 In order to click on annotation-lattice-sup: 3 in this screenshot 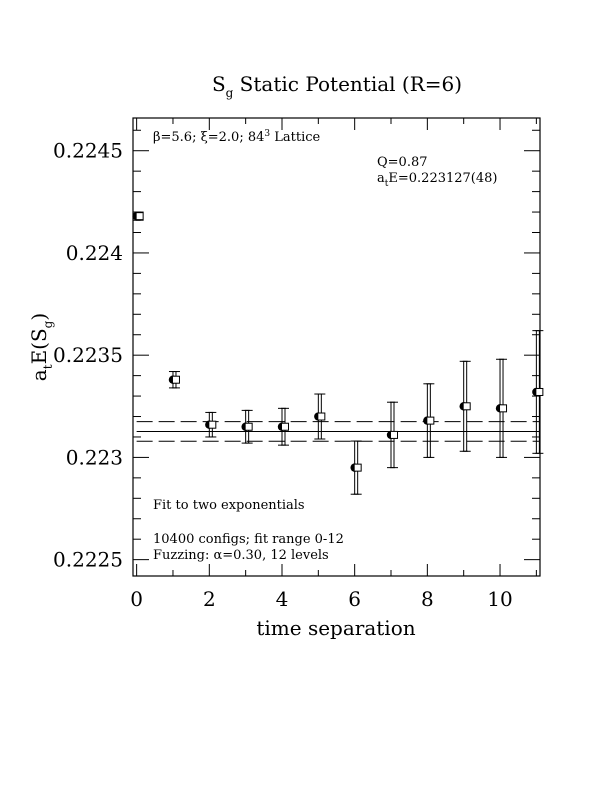, I will do `click(267, 134)`.